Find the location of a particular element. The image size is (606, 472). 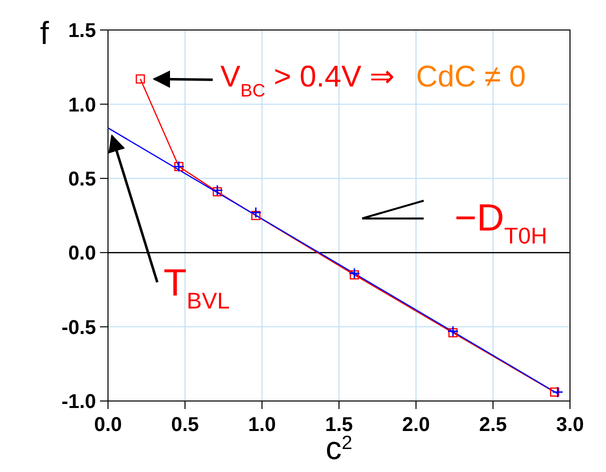

x-tick-label: 3.0 is located at coordinates (570, 425).